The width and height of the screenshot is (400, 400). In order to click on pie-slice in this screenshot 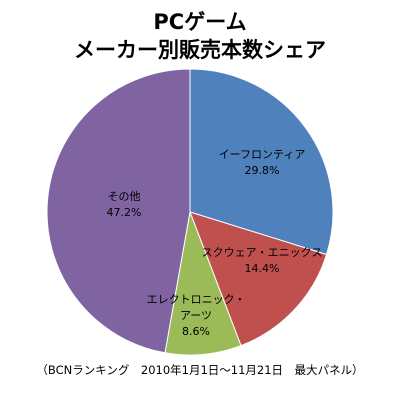, I will do `click(258, 279)`.